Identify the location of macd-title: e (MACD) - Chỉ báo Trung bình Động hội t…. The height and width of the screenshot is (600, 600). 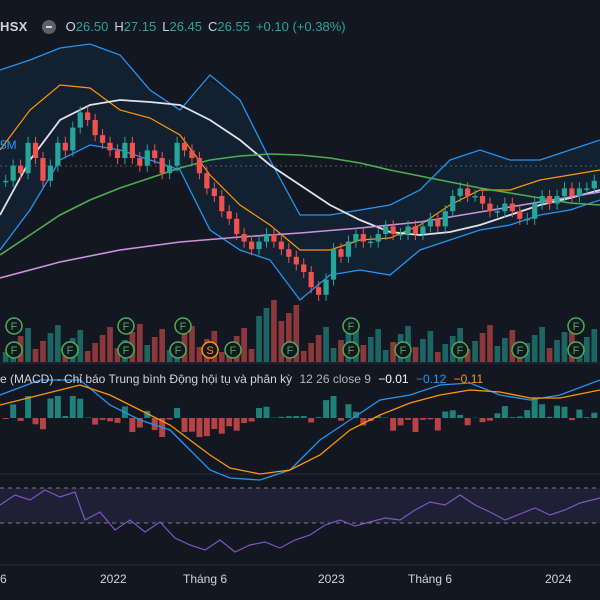
(146, 379).